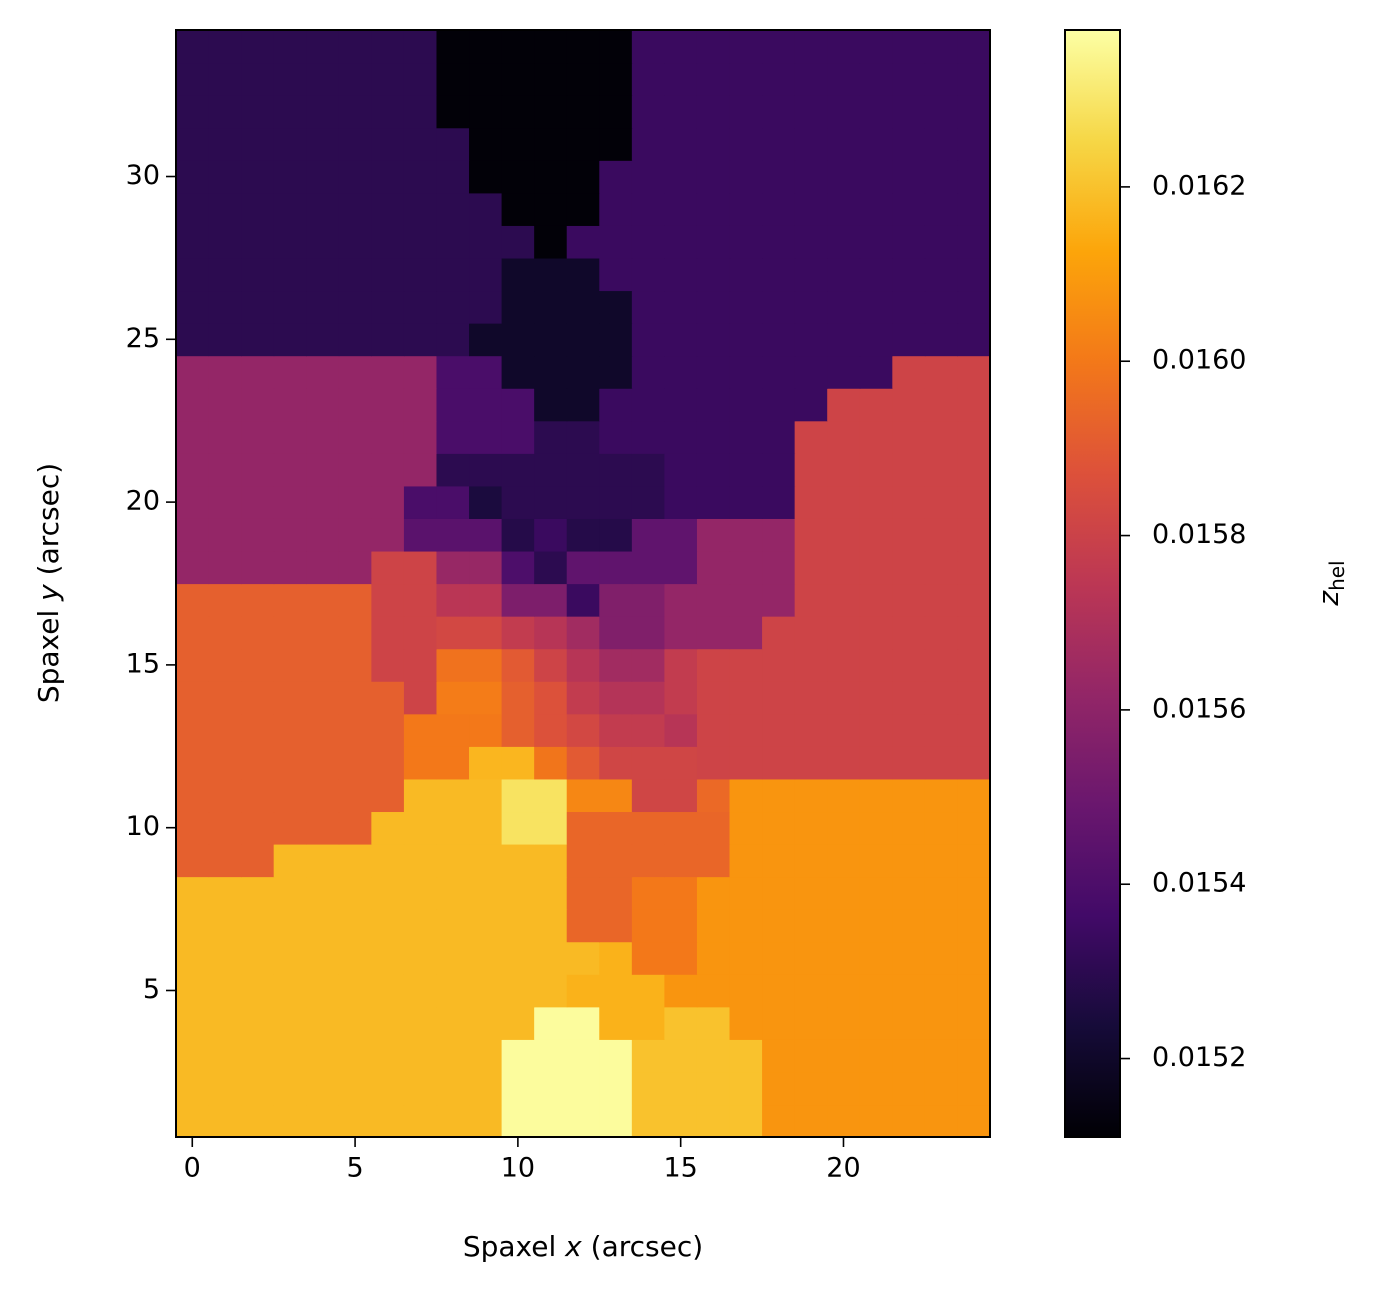  What do you see at coordinates (1199, 708) in the screenshot?
I see `colorbar-tick-label: 0.0156` at bounding box center [1199, 708].